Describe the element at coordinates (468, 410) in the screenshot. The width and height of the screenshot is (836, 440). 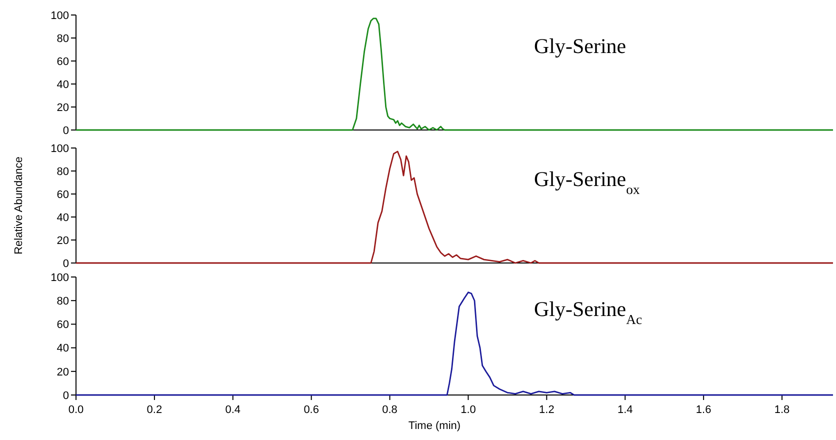
I see `x-tick-label: 1.0` at that location.